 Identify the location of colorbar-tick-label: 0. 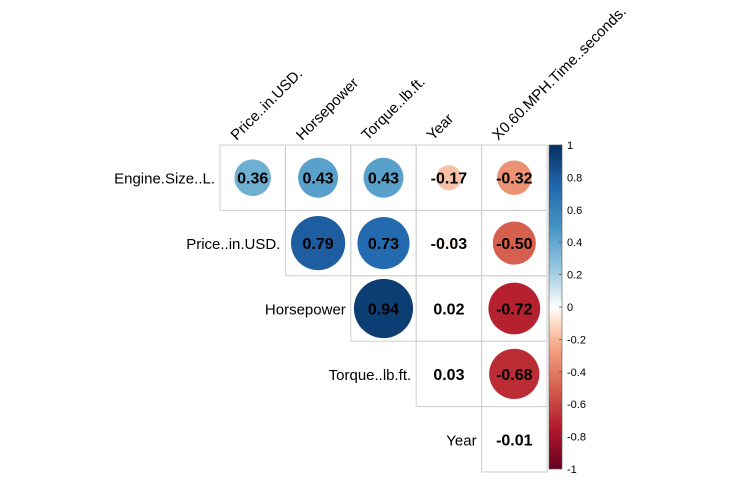
(570, 308).